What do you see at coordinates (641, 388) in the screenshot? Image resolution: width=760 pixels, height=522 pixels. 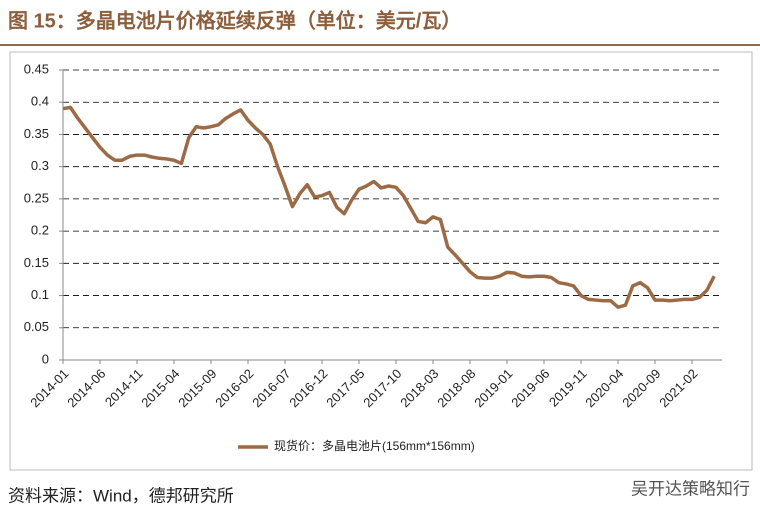 I see `x-tick-label: 2020-09` at bounding box center [641, 388].